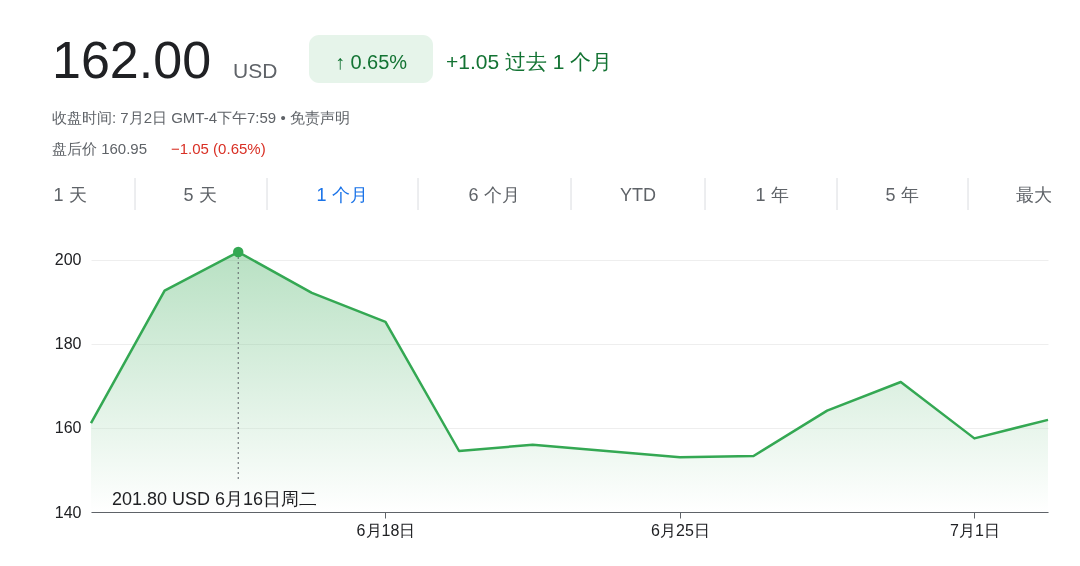  I want to click on text: 1 年, so click(772, 195).